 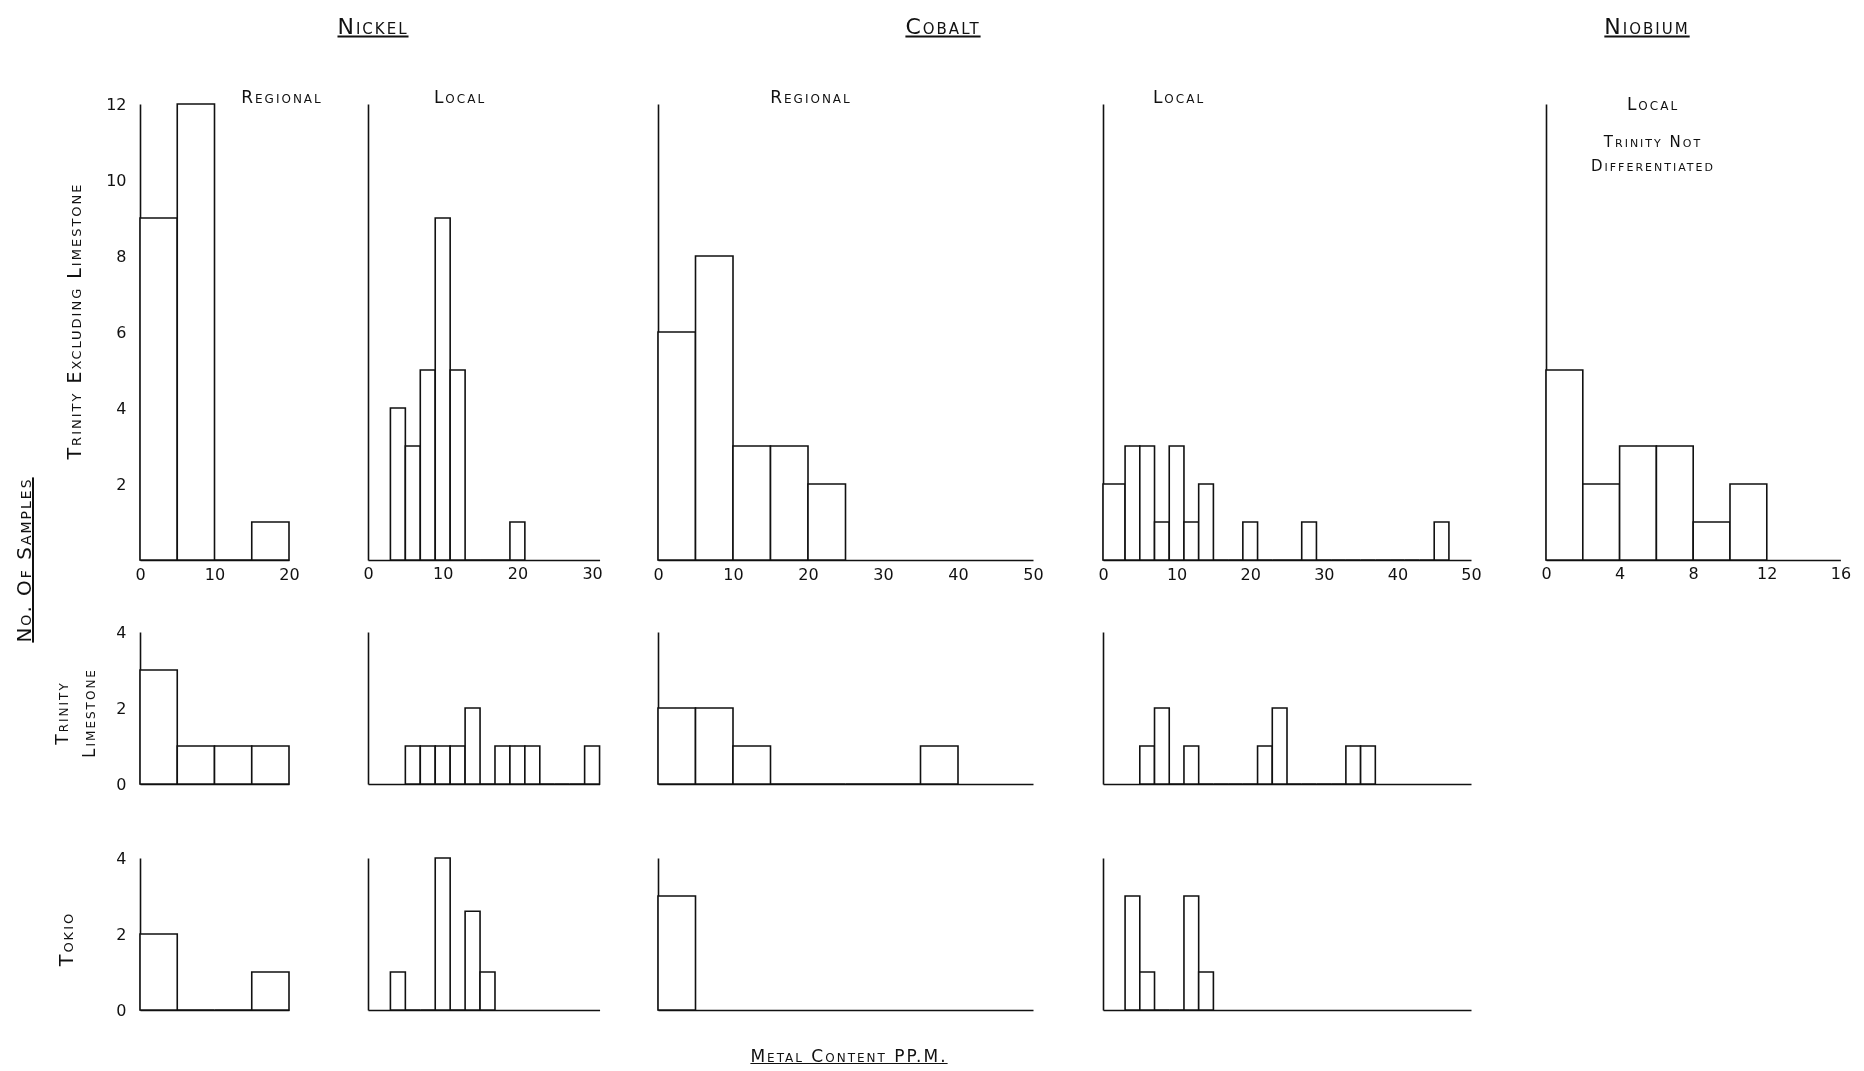 What do you see at coordinates (74, 321) in the screenshot?
I see `y-axis-title: Trinity Excluding Limestone` at bounding box center [74, 321].